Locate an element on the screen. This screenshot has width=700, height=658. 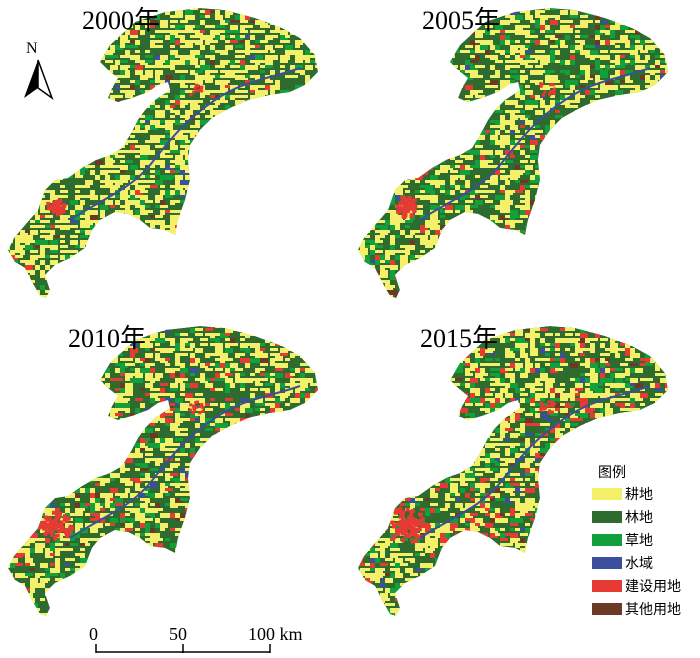
north-arrow-icon is located at coordinates (39, 80).